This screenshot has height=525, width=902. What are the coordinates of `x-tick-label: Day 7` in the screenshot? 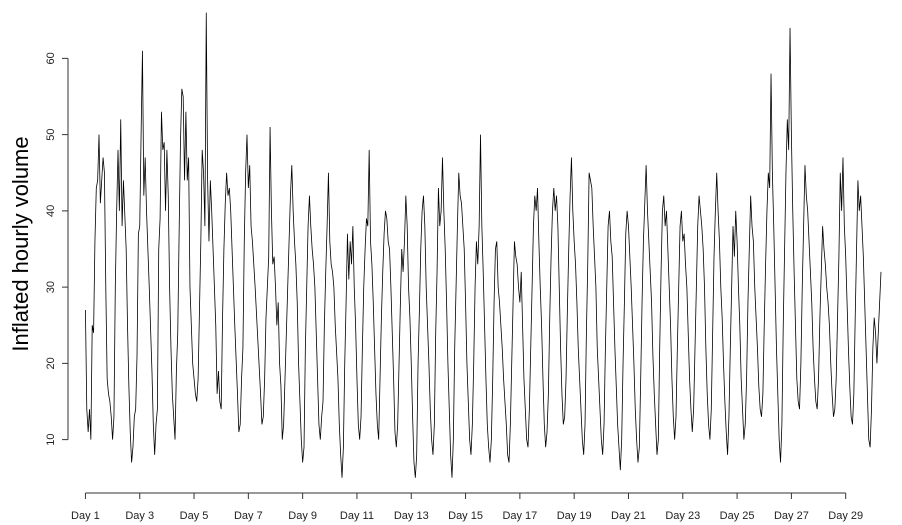 It's located at (248, 516).